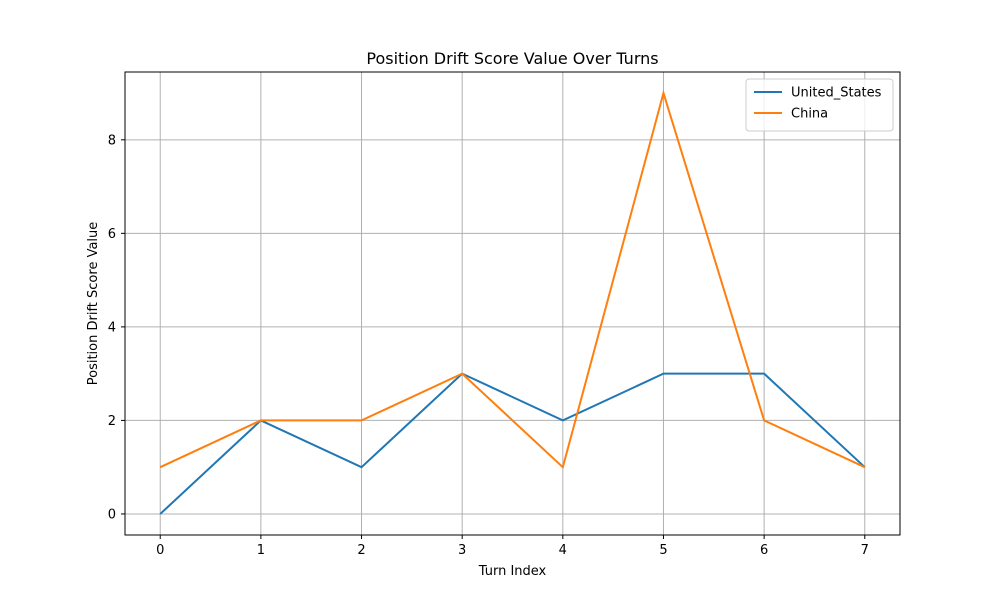  Describe the element at coordinates (93, 304) in the screenshot. I see `y-axis-label: Position Drift Score Value` at that location.